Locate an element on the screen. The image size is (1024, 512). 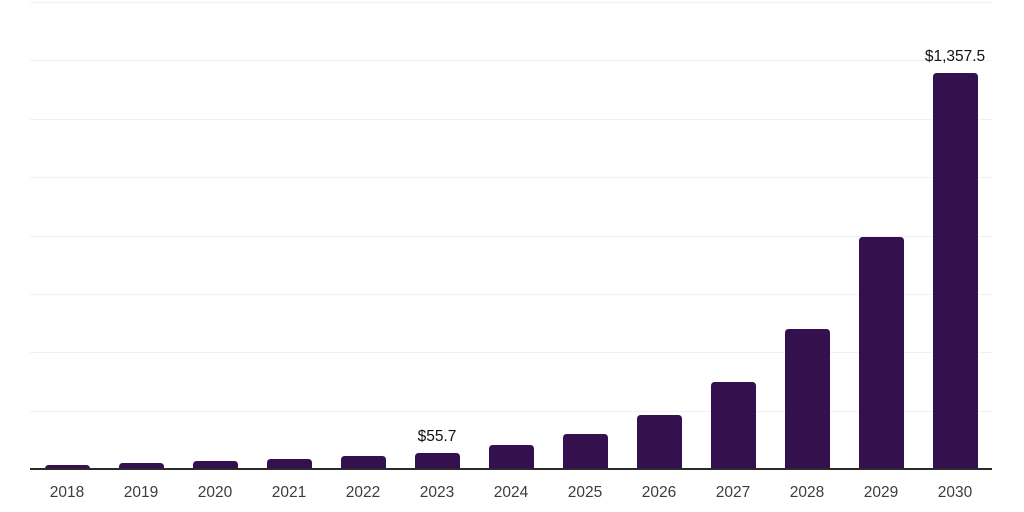
bar-slot-2022 is located at coordinates (363, 235).